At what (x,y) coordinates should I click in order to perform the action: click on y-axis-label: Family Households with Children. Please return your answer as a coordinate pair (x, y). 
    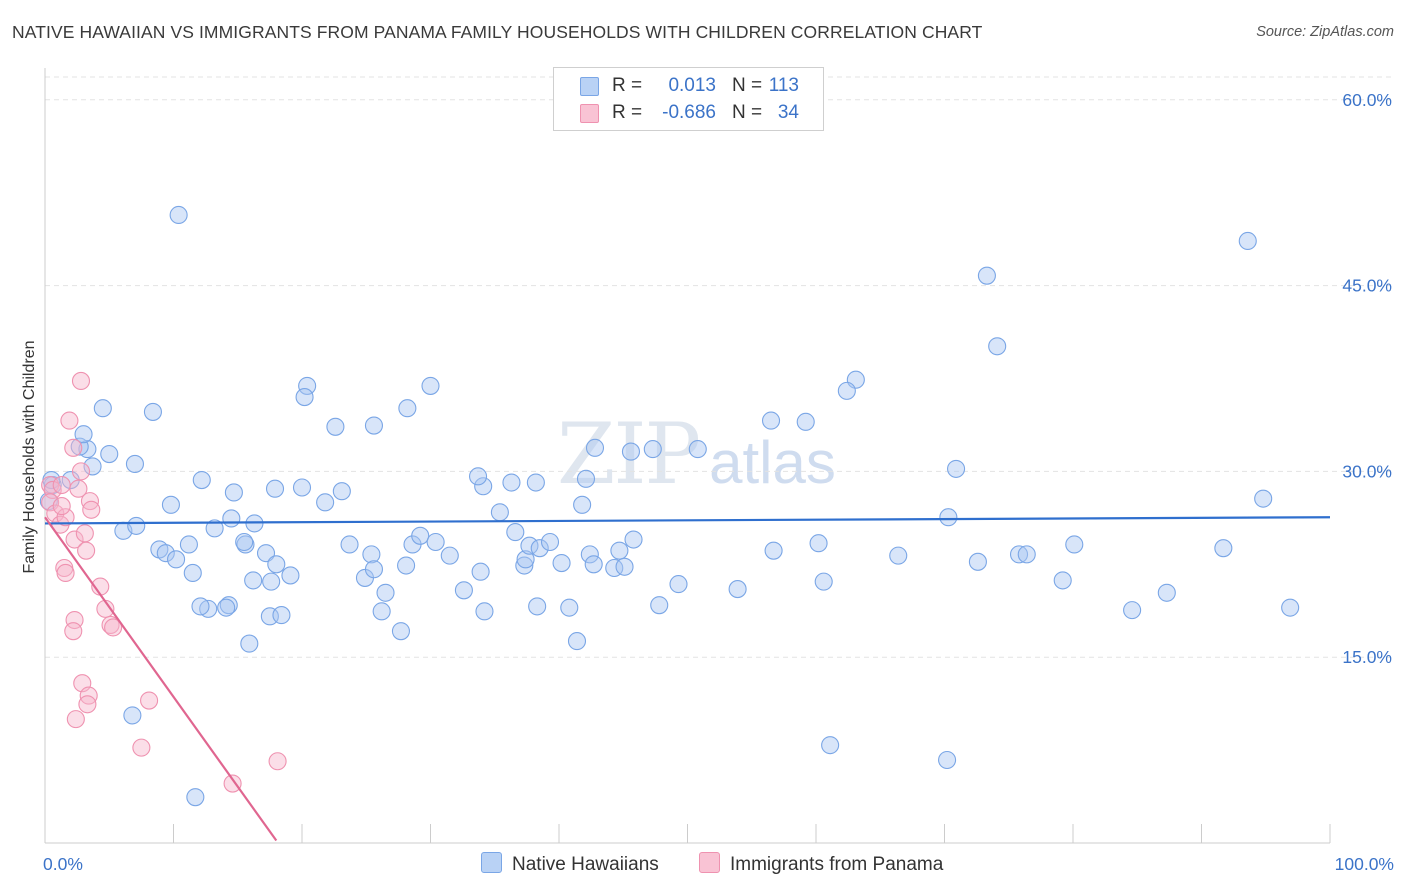
    Looking at the image, I should click on (29, 457).